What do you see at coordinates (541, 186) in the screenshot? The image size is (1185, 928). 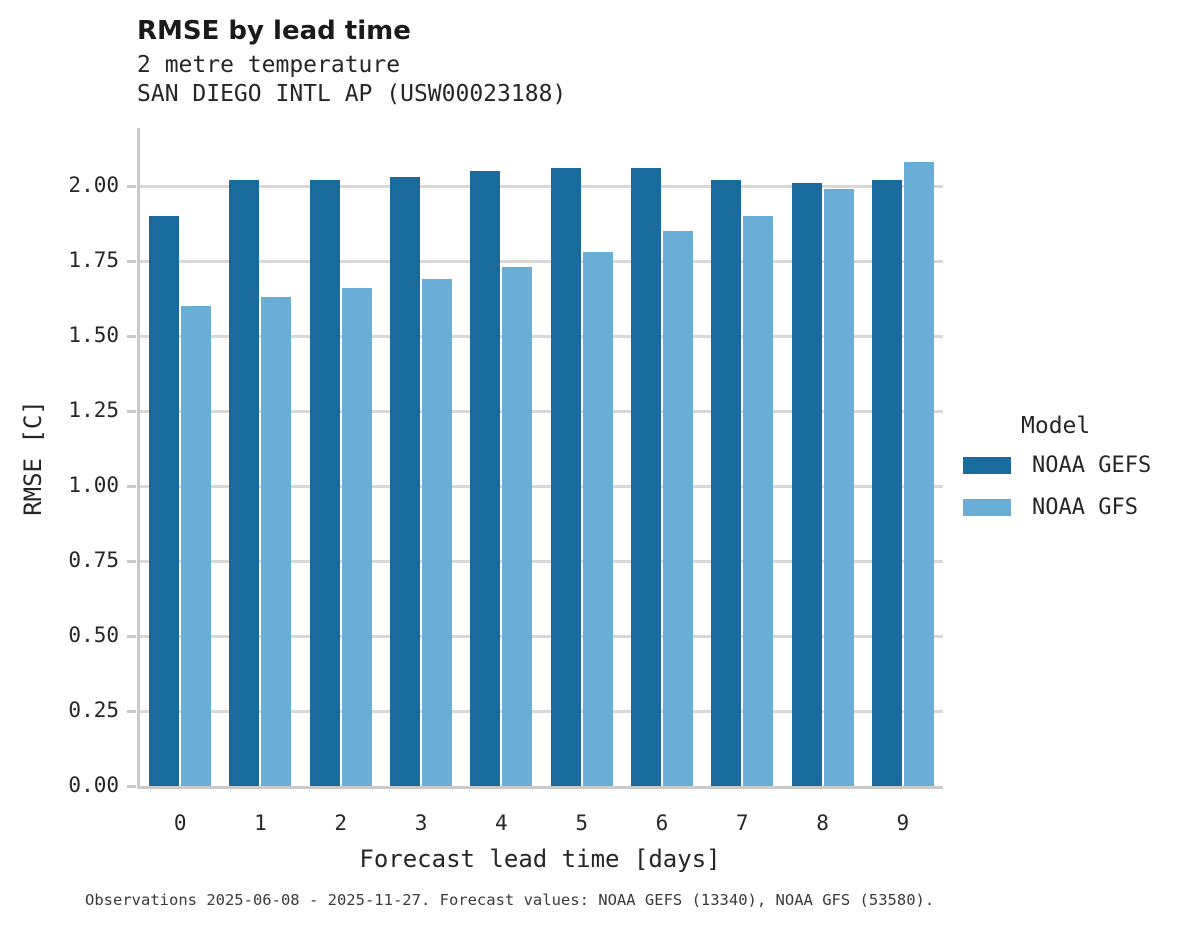 I see `gridline-y-2.00` at bounding box center [541, 186].